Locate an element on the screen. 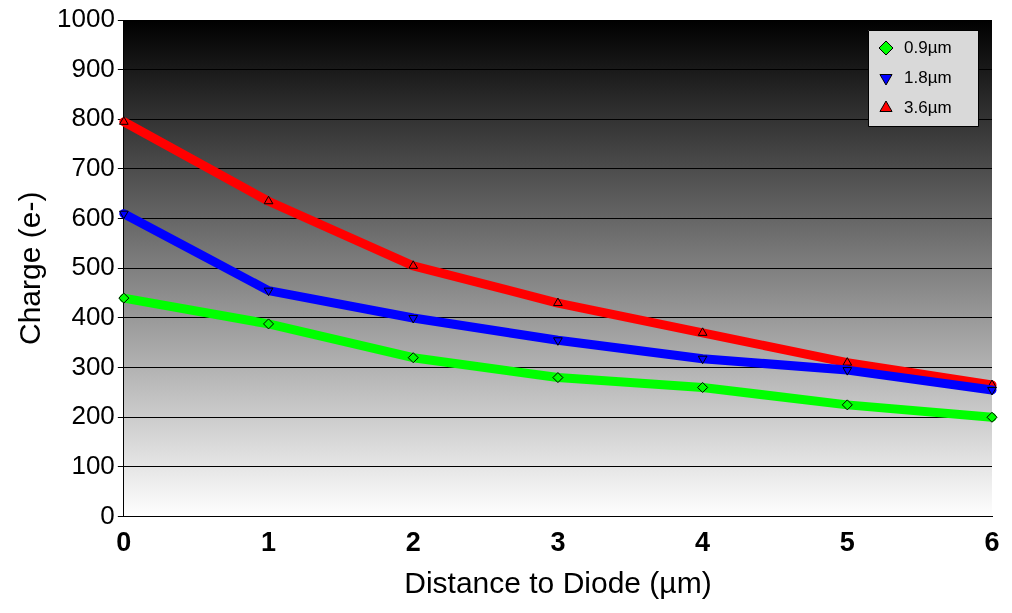 Image resolution: width=1012 pixels, height=613 pixels. y-tick-label: 0 is located at coordinates (107, 514).